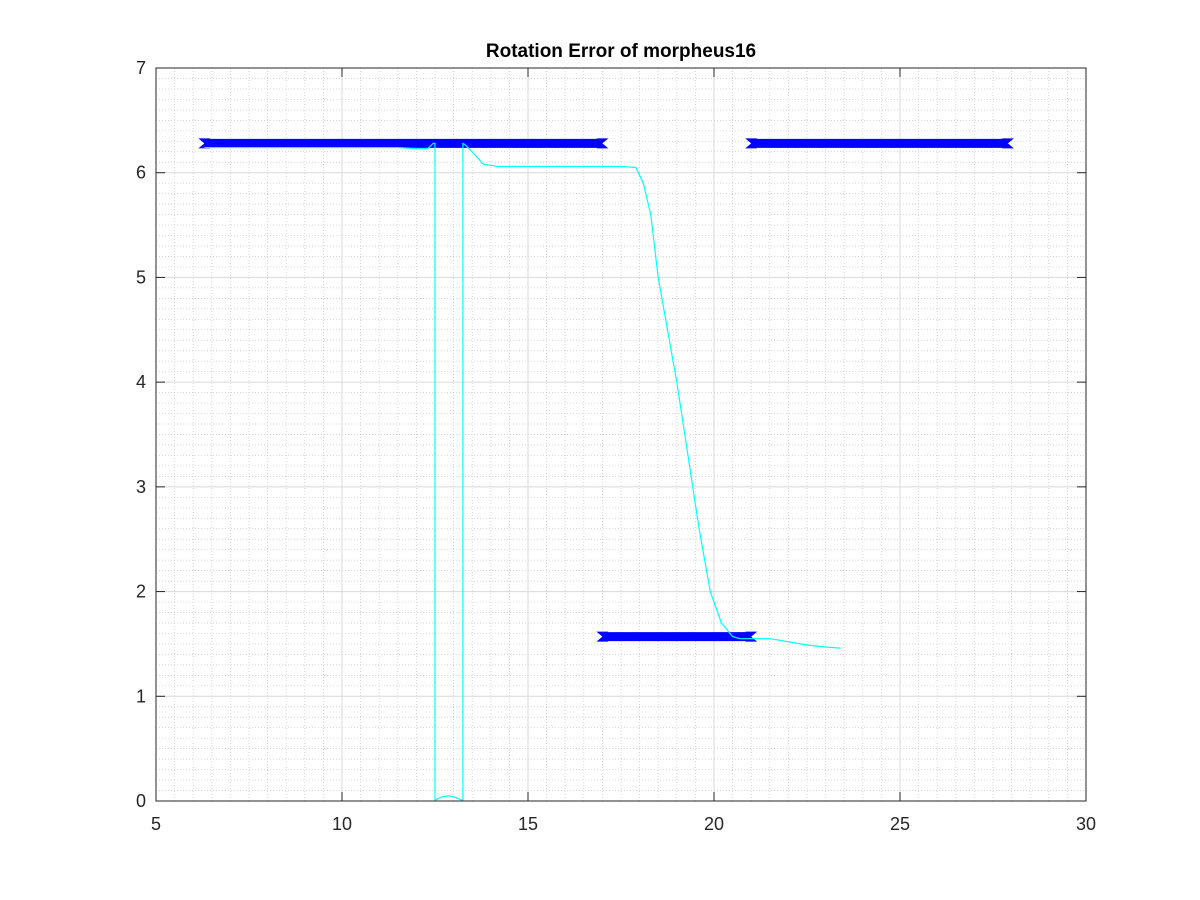  Describe the element at coordinates (141, 487) in the screenshot. I see `y-tick-label: 3` at that location.